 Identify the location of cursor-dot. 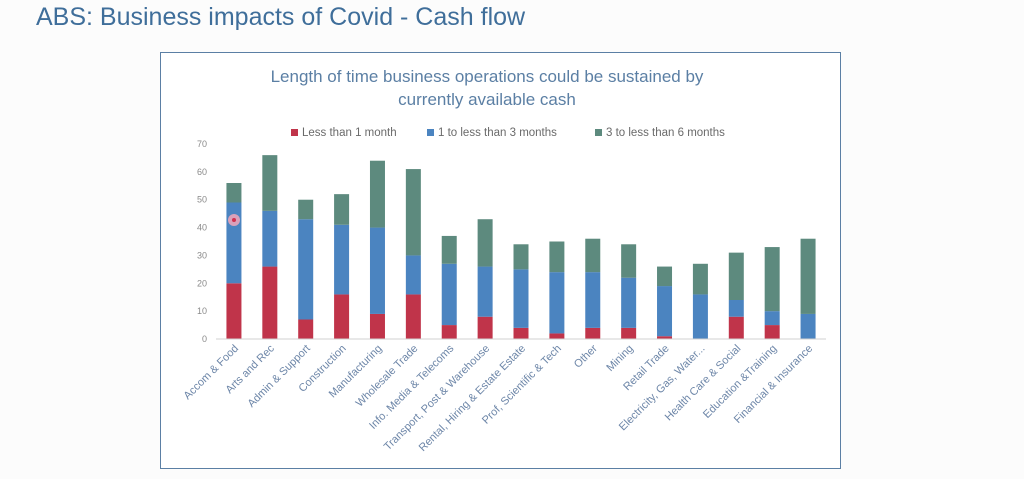
(234, 220).